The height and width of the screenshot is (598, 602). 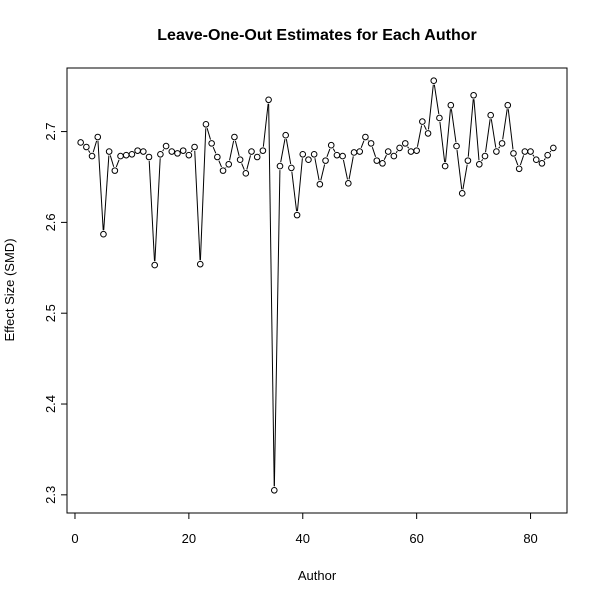 I want to click on y-axis-label: Effect Size (SMD), so click(x=9, y=289).